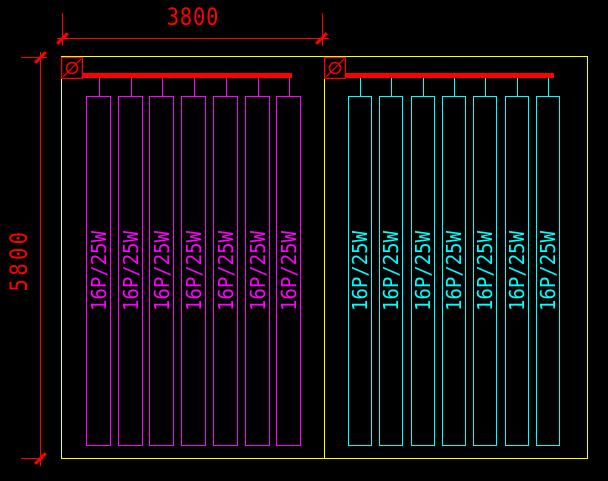 The image size is (608, 481). Describe the element at coordinates (193, 17) in the screenshot. I see `dimension-horizontal-label: 3800` at that location.